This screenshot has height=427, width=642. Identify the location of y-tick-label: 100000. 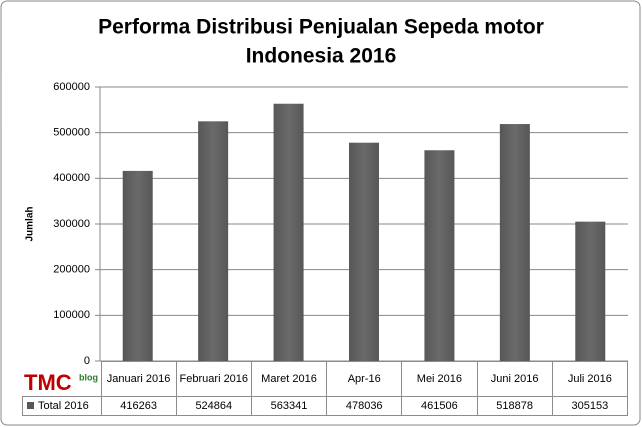
(71, 315).